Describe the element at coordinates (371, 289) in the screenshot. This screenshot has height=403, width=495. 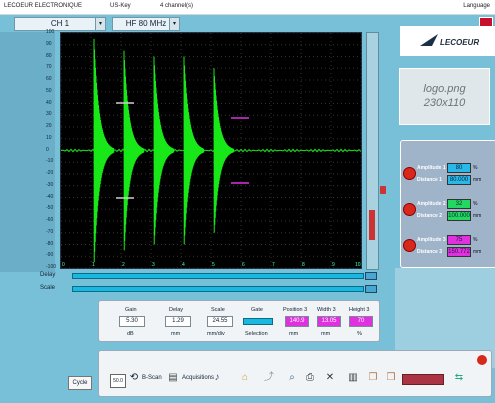
I see `scale-slider-end` at that location.